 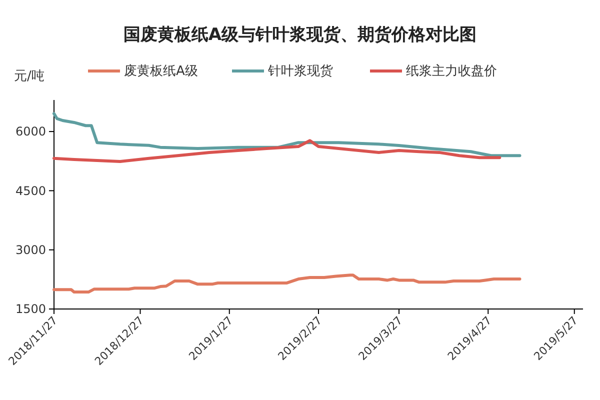 What do you see at coordinates (30, 250) in the screenshot?
I see `y-tick-label: 3000` at bounding box center [30, 250].